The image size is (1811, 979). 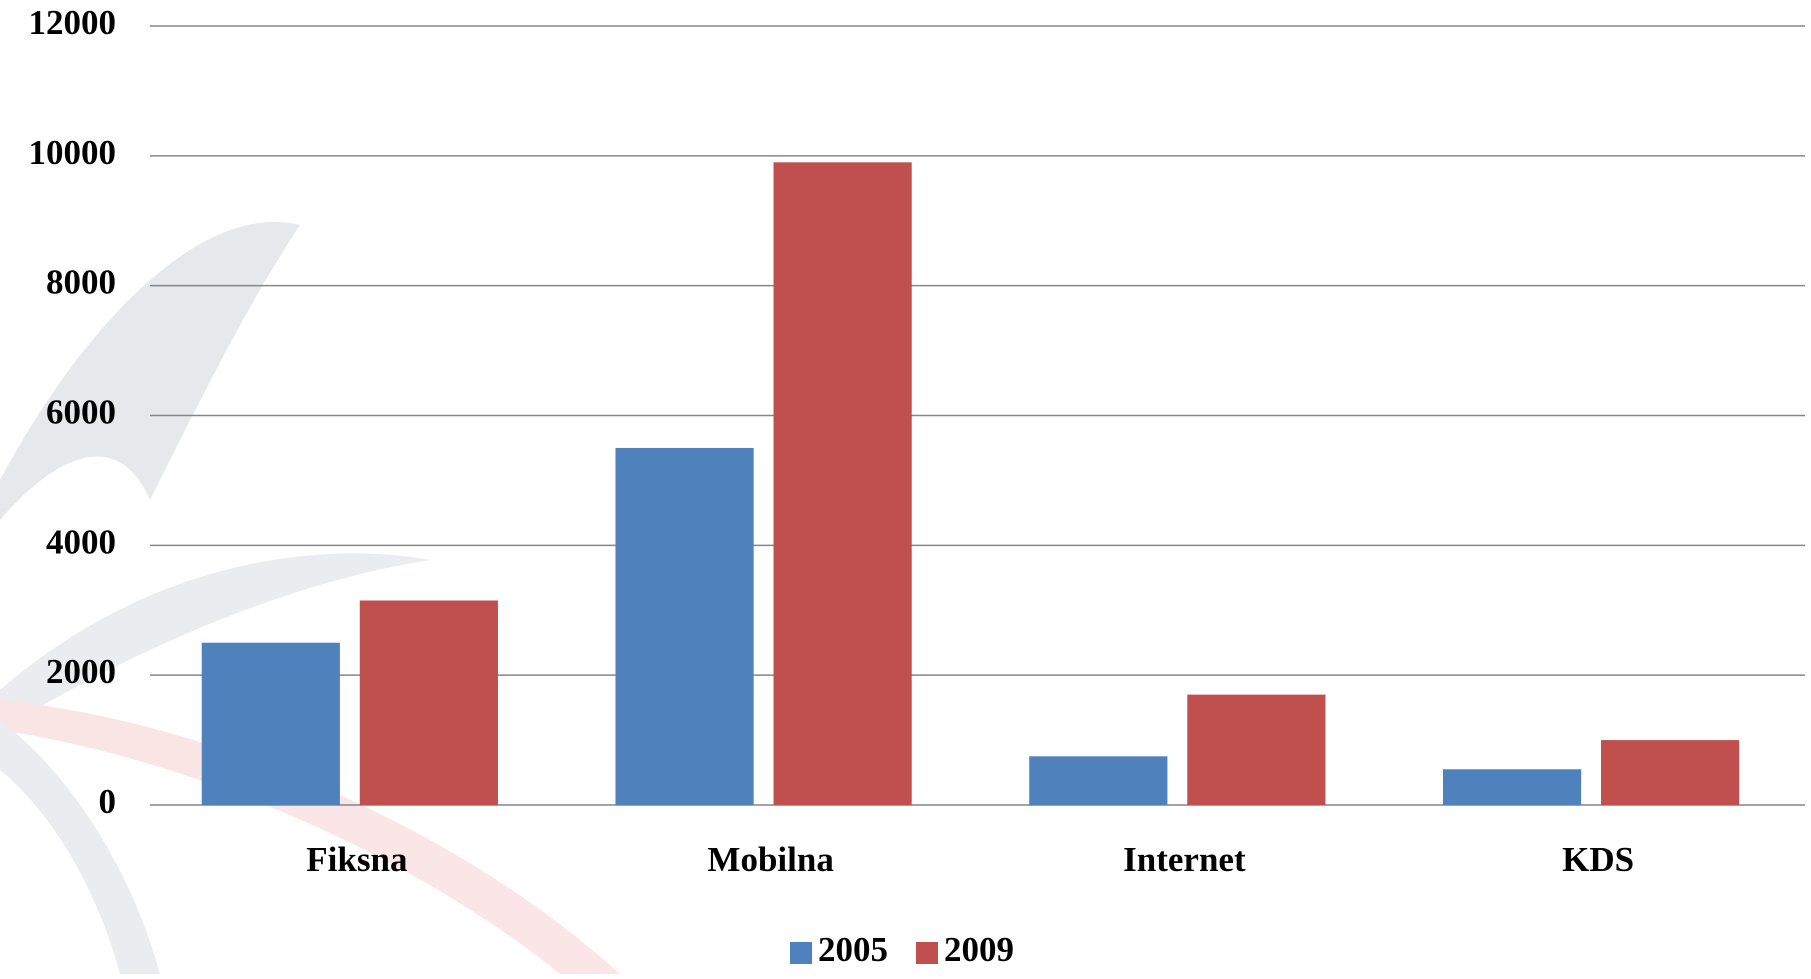 What do you see at coordinates (853, 949) in the screenshot?
I see `legend-label: 2005` at bounding box center [853, 949].